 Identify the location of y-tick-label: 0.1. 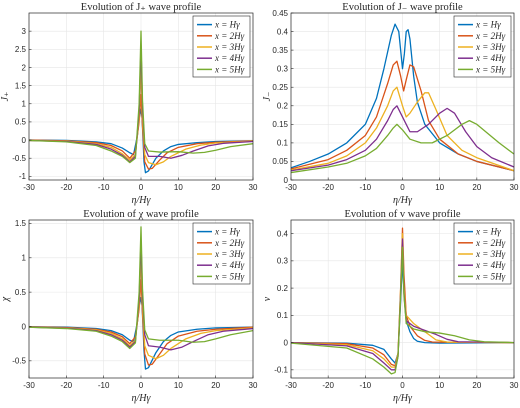
(283, 143).